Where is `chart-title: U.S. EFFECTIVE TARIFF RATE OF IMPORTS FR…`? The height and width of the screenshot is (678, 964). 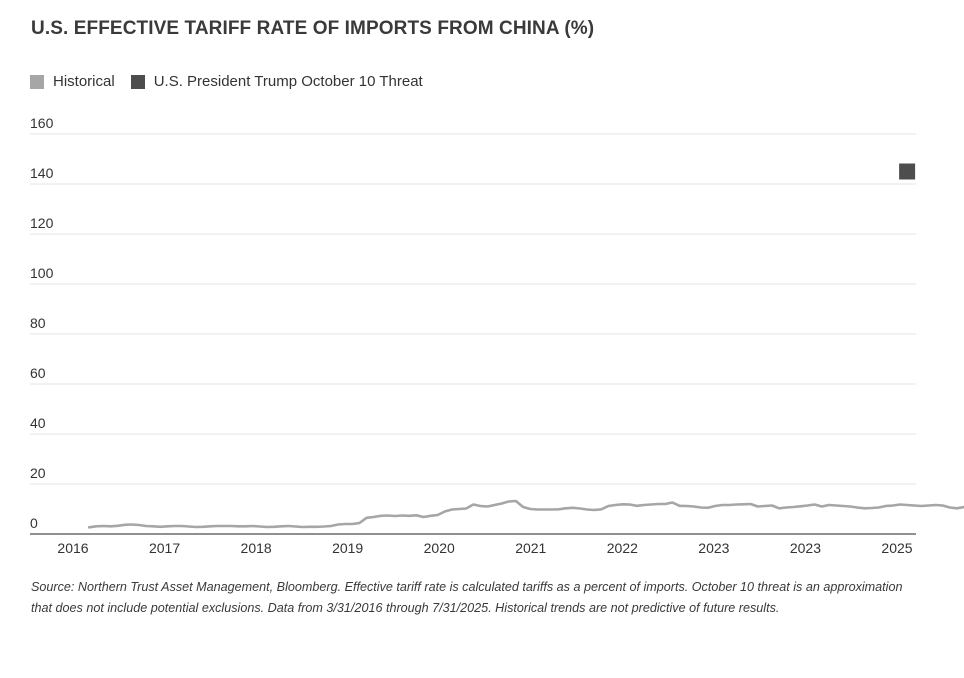
chart-title: U.S. EFFECTIVE TARIFF RATE OF IMPORTS FR… is located at coordinates (313, 28).